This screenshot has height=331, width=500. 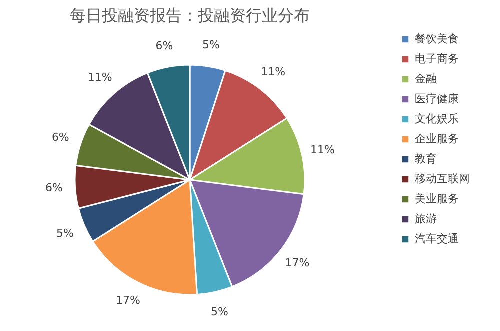 I want to click on legend-label: 汽车交通, so click(x=437, y=239).